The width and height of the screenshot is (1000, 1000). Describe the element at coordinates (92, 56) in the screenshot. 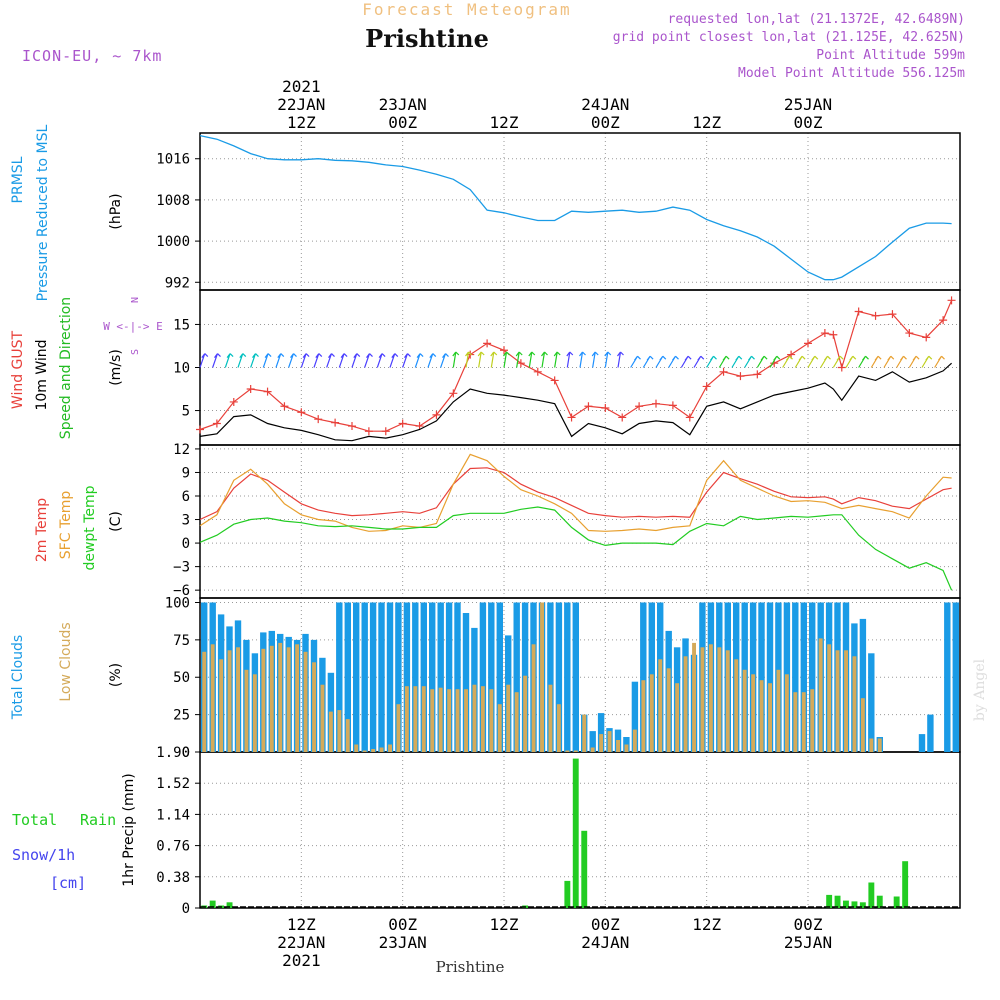

I see `model-label: ICON-EU, ~ 7km` at that location.